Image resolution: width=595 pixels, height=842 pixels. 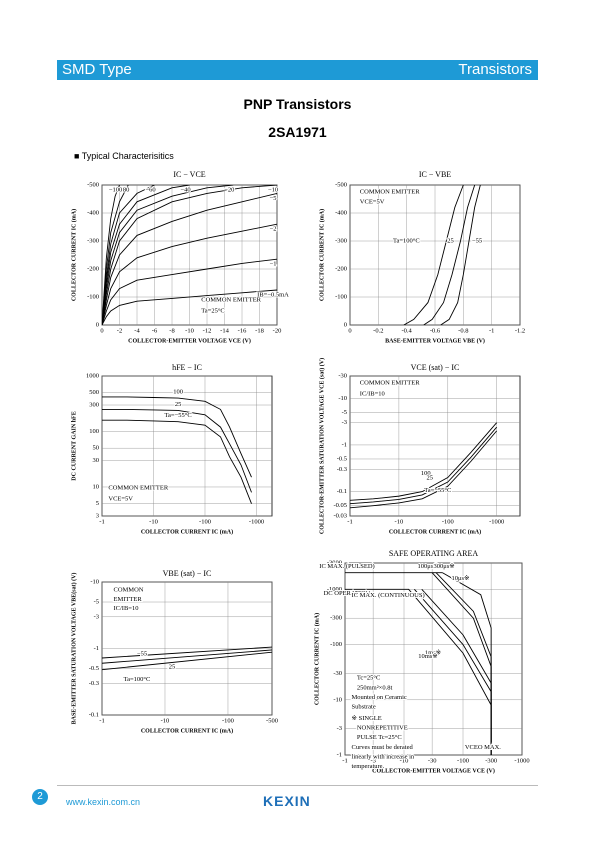 I want to click on curve-label: 100, so click(x=426, y=473).